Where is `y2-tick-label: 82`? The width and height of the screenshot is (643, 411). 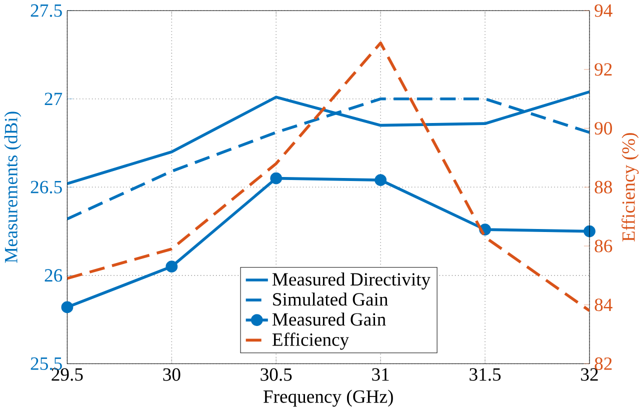
y2-tick-label: 82 is located at coordinates (603, 363).